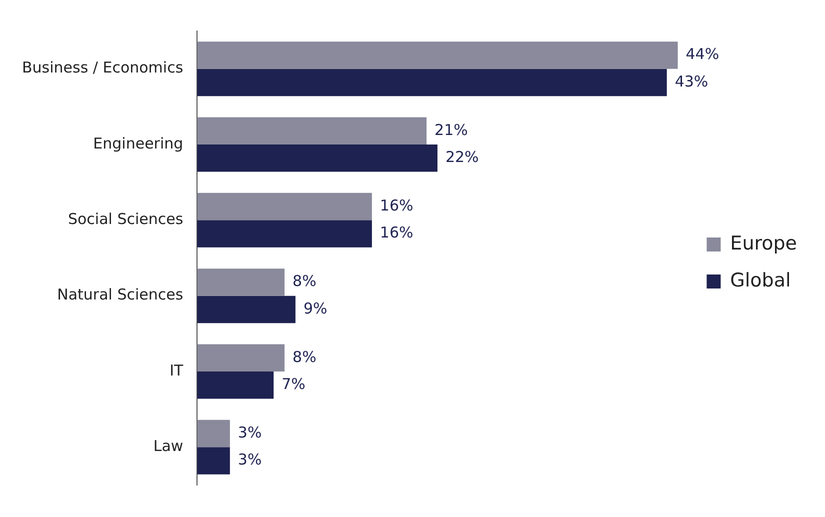 This screenshot has width=825, height=517. What do you see at coordinates (764, 243) in the screenshot?
I see `legend-label: Europe` at bounding box center [764, 243].